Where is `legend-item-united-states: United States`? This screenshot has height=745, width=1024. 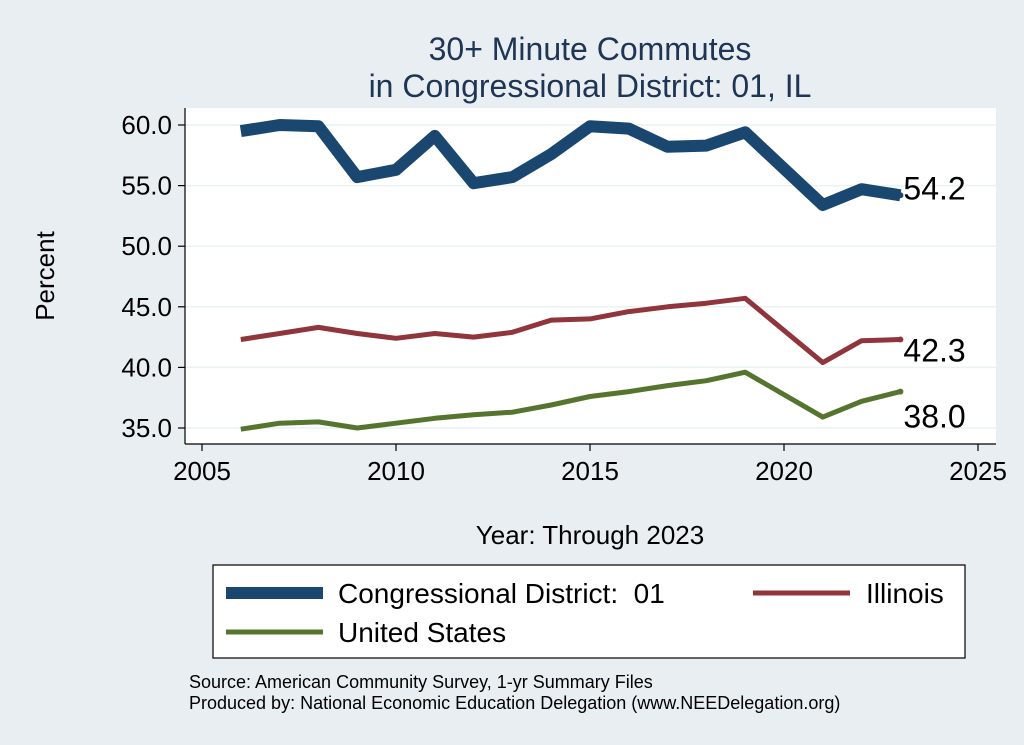
legend-item-united-states: United States is located at coordinates (366, 632).